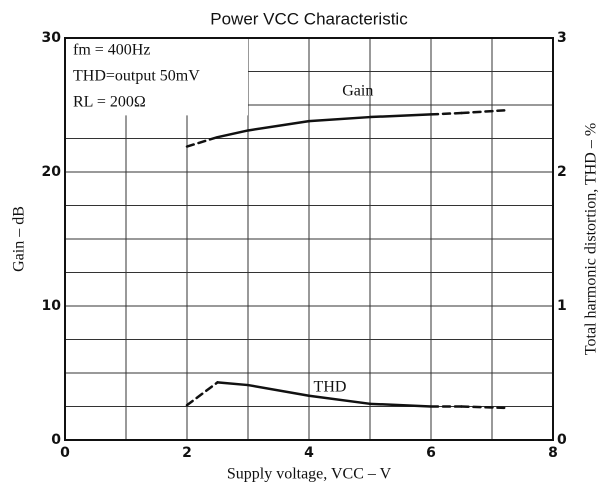  What do you see at coordinates (562, 38) in the screenshot?
I see `y2-tick-label: 3` at bounding box center [562, 38].